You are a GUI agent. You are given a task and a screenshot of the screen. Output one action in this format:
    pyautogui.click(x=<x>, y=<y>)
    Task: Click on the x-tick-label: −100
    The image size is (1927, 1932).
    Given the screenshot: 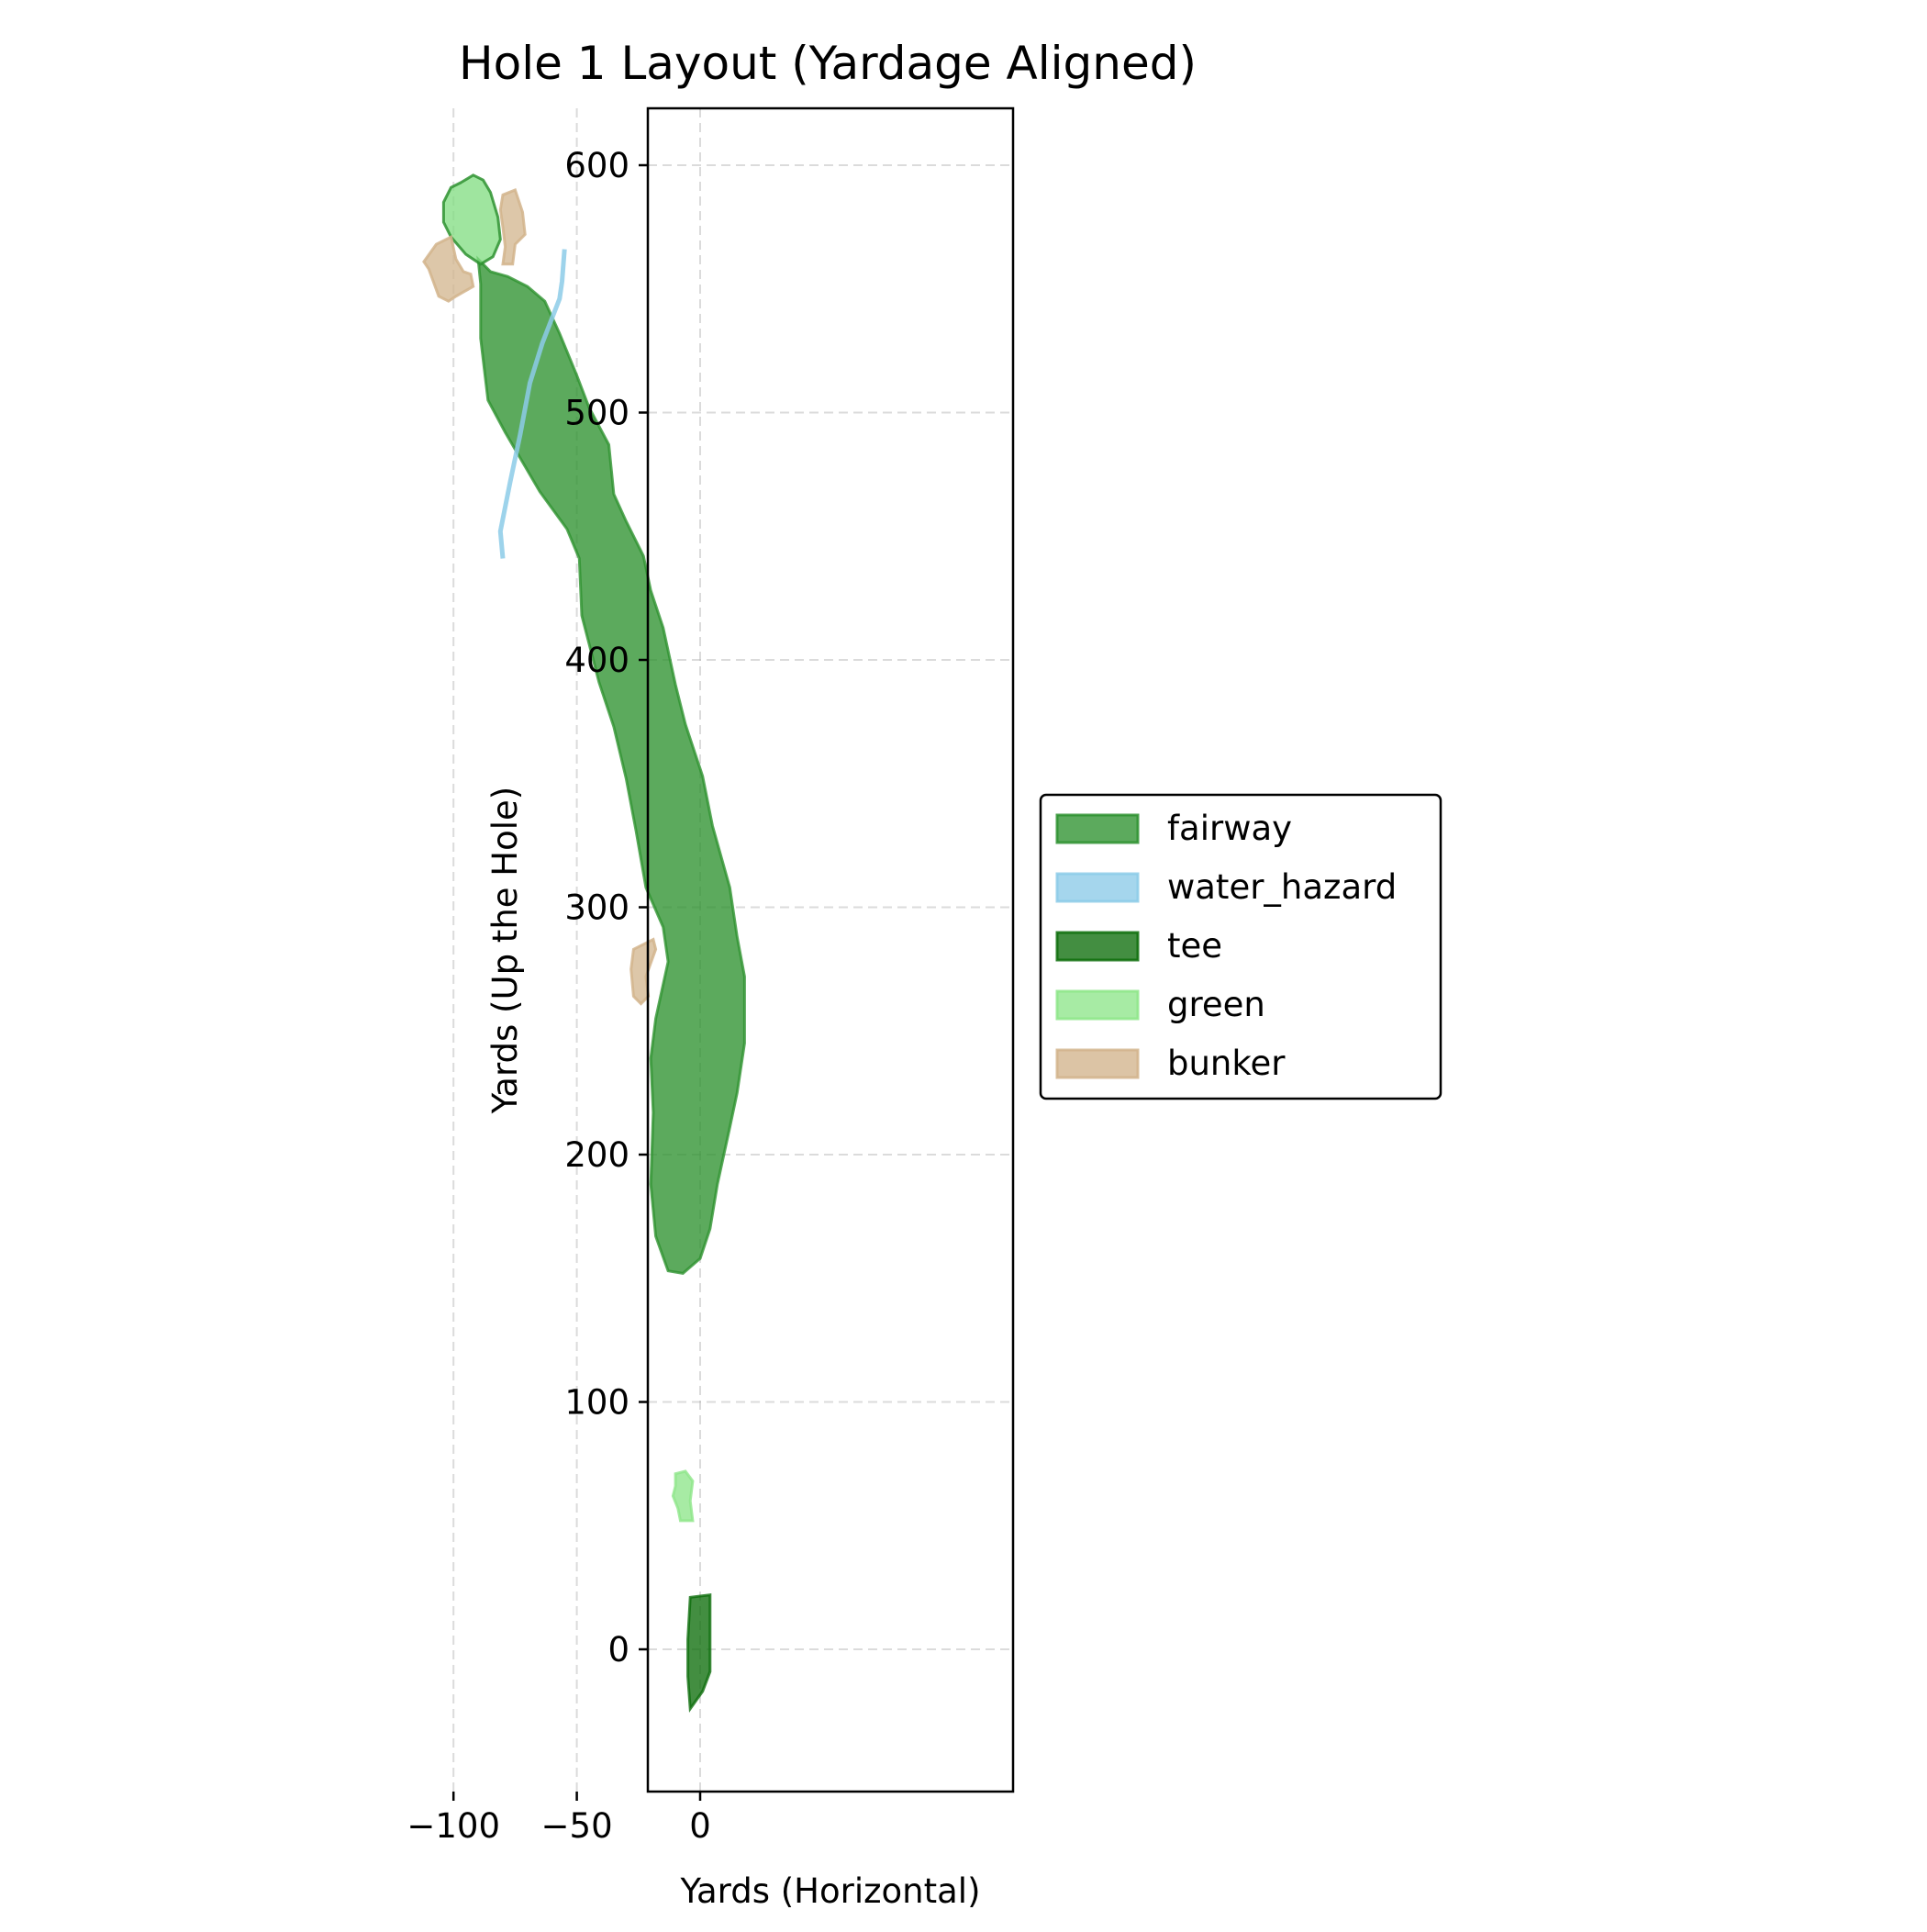 What is the action you would take?
    pyautogui.click(x=453, y=1826)
    